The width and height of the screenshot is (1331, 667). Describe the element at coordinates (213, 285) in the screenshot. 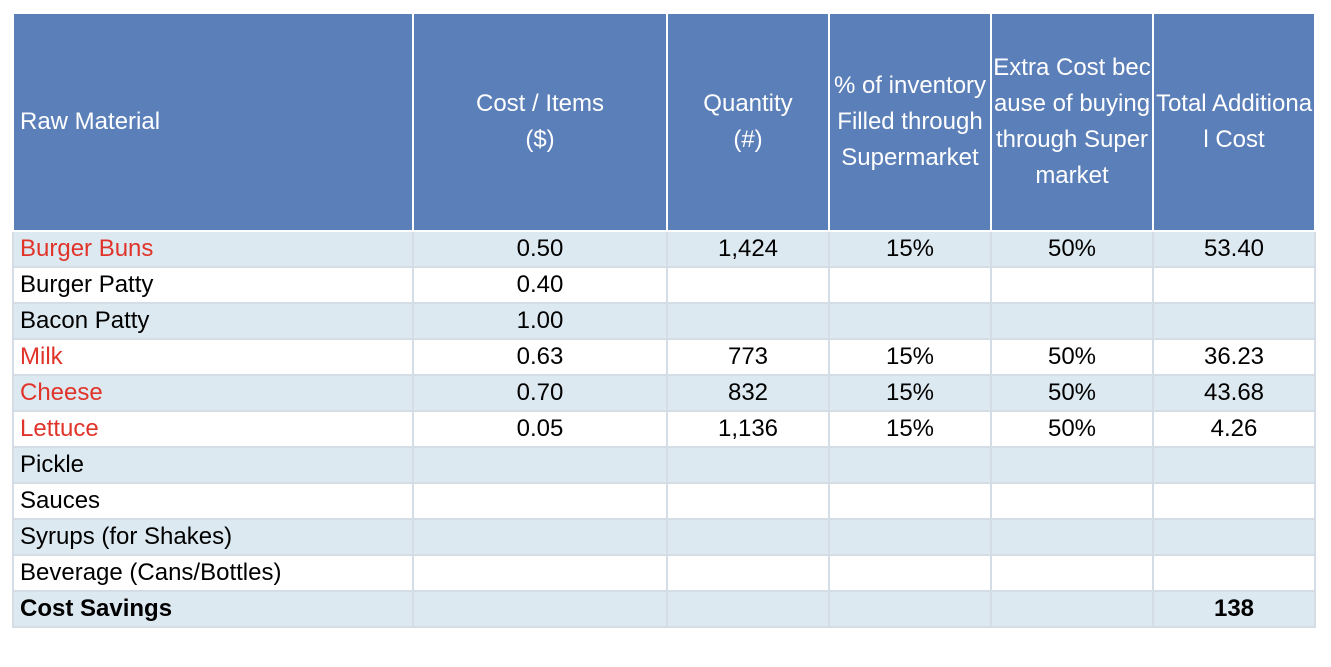

I see `raw-material-cell: Burger Patty` at that location.